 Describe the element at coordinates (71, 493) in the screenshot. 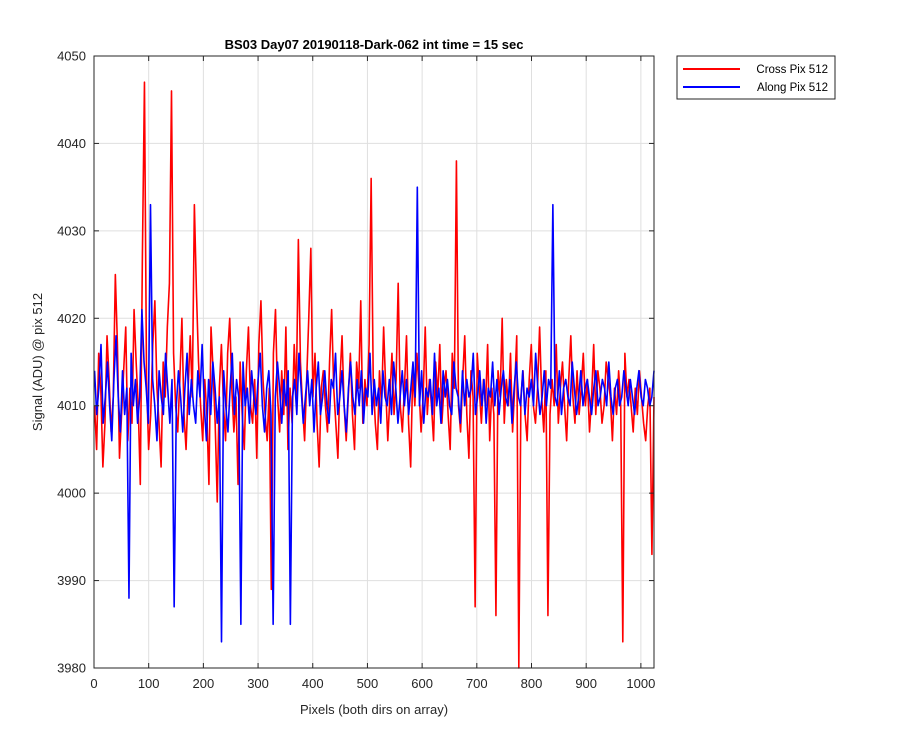

I see `y-tick-label: 4000` at that location.